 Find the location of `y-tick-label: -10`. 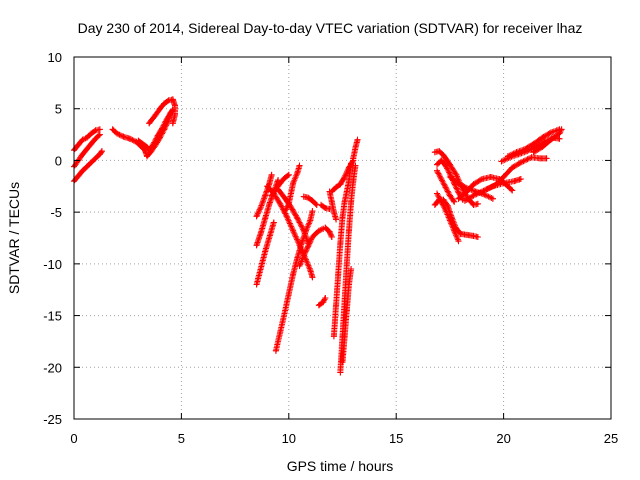

y-tick-label: -10 is located at coordinates (52, 264).